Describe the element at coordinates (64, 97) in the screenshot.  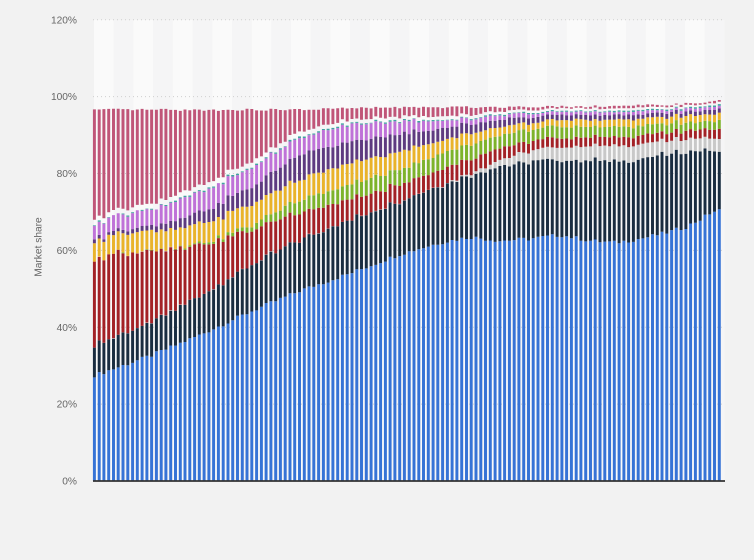
I see `svg-text: 100%` at that location.